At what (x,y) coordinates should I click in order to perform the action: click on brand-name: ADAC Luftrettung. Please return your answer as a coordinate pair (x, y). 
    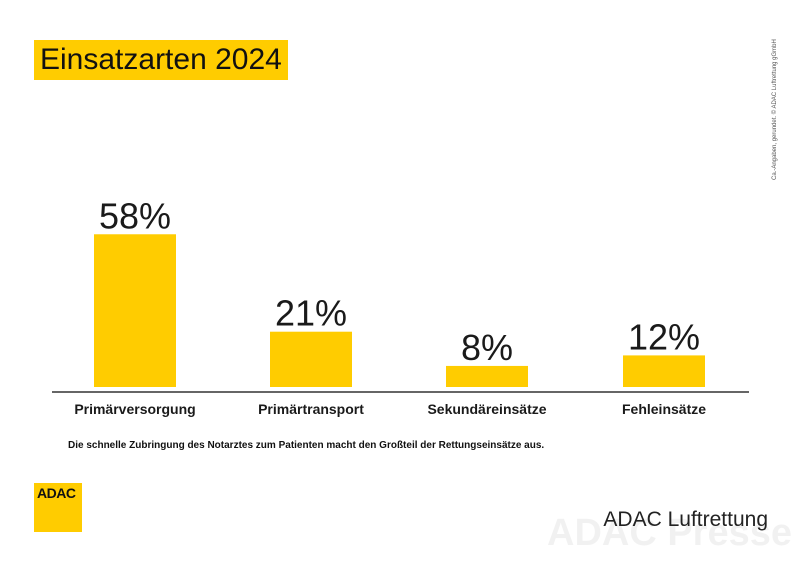
    Looking at the image, I should click on (685, 519).